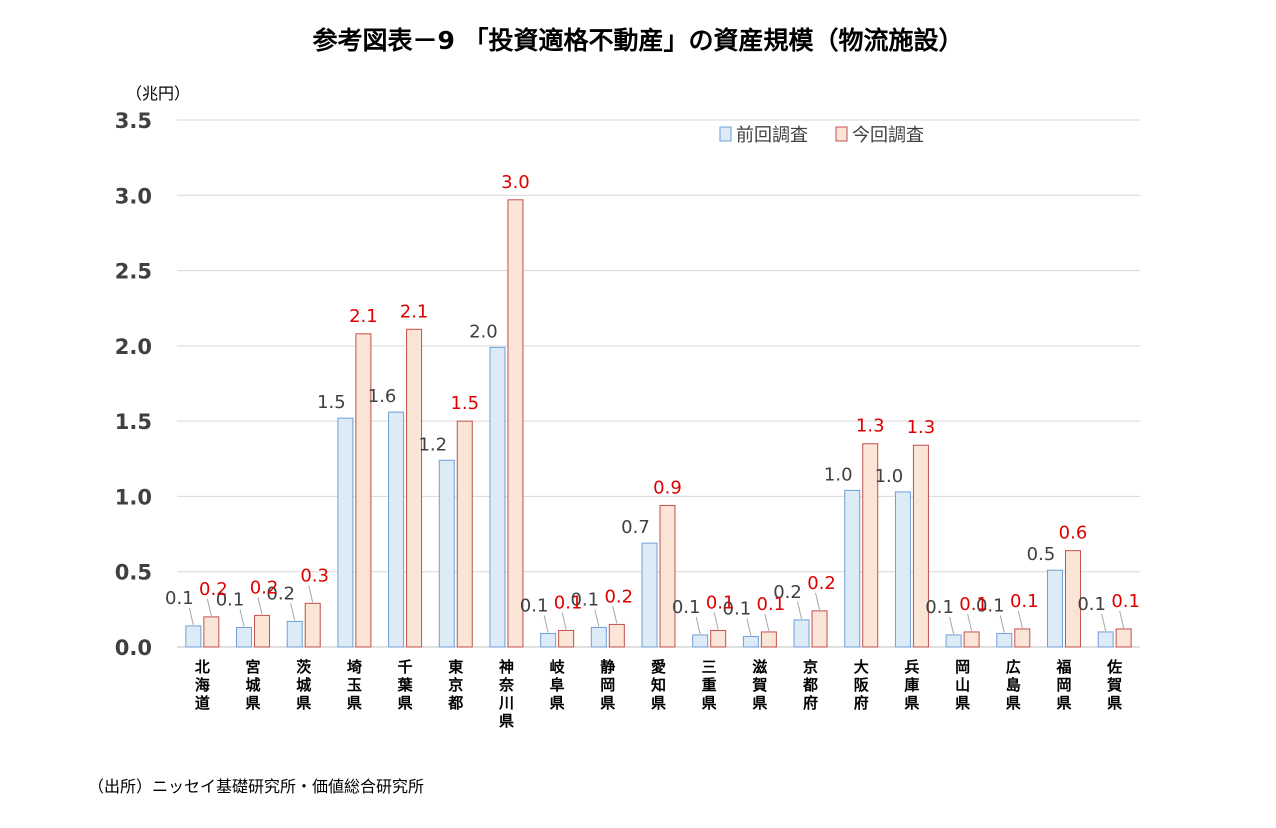 The image size is (1276, 828). What do you see at coordinates (303, 685) in the screenshot?
I see `x-category-label: 茨城県` at bounding box center [303, 685].